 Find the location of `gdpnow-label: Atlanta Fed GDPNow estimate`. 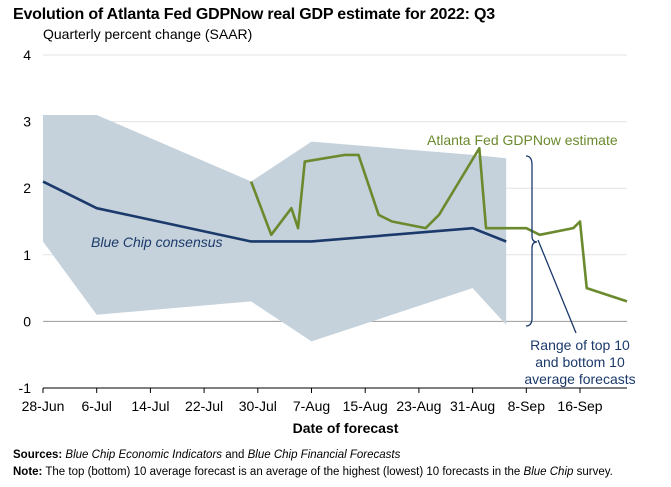

gdpnow-label: Atlanta Fed GDPNow estimate is located at coordinates (522, 140).